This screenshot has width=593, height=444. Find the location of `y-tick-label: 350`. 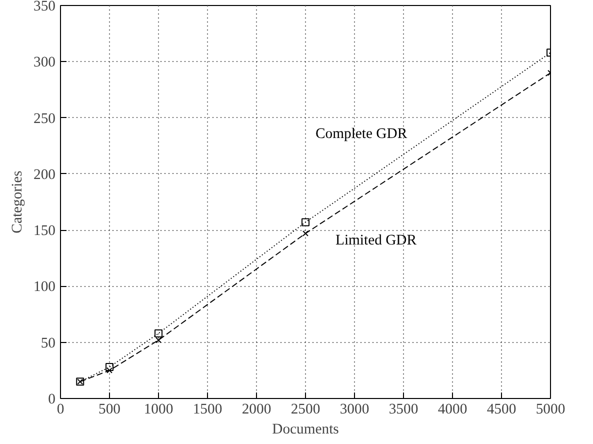

y-tick-label: 350 is located at coordinates (45, 7).